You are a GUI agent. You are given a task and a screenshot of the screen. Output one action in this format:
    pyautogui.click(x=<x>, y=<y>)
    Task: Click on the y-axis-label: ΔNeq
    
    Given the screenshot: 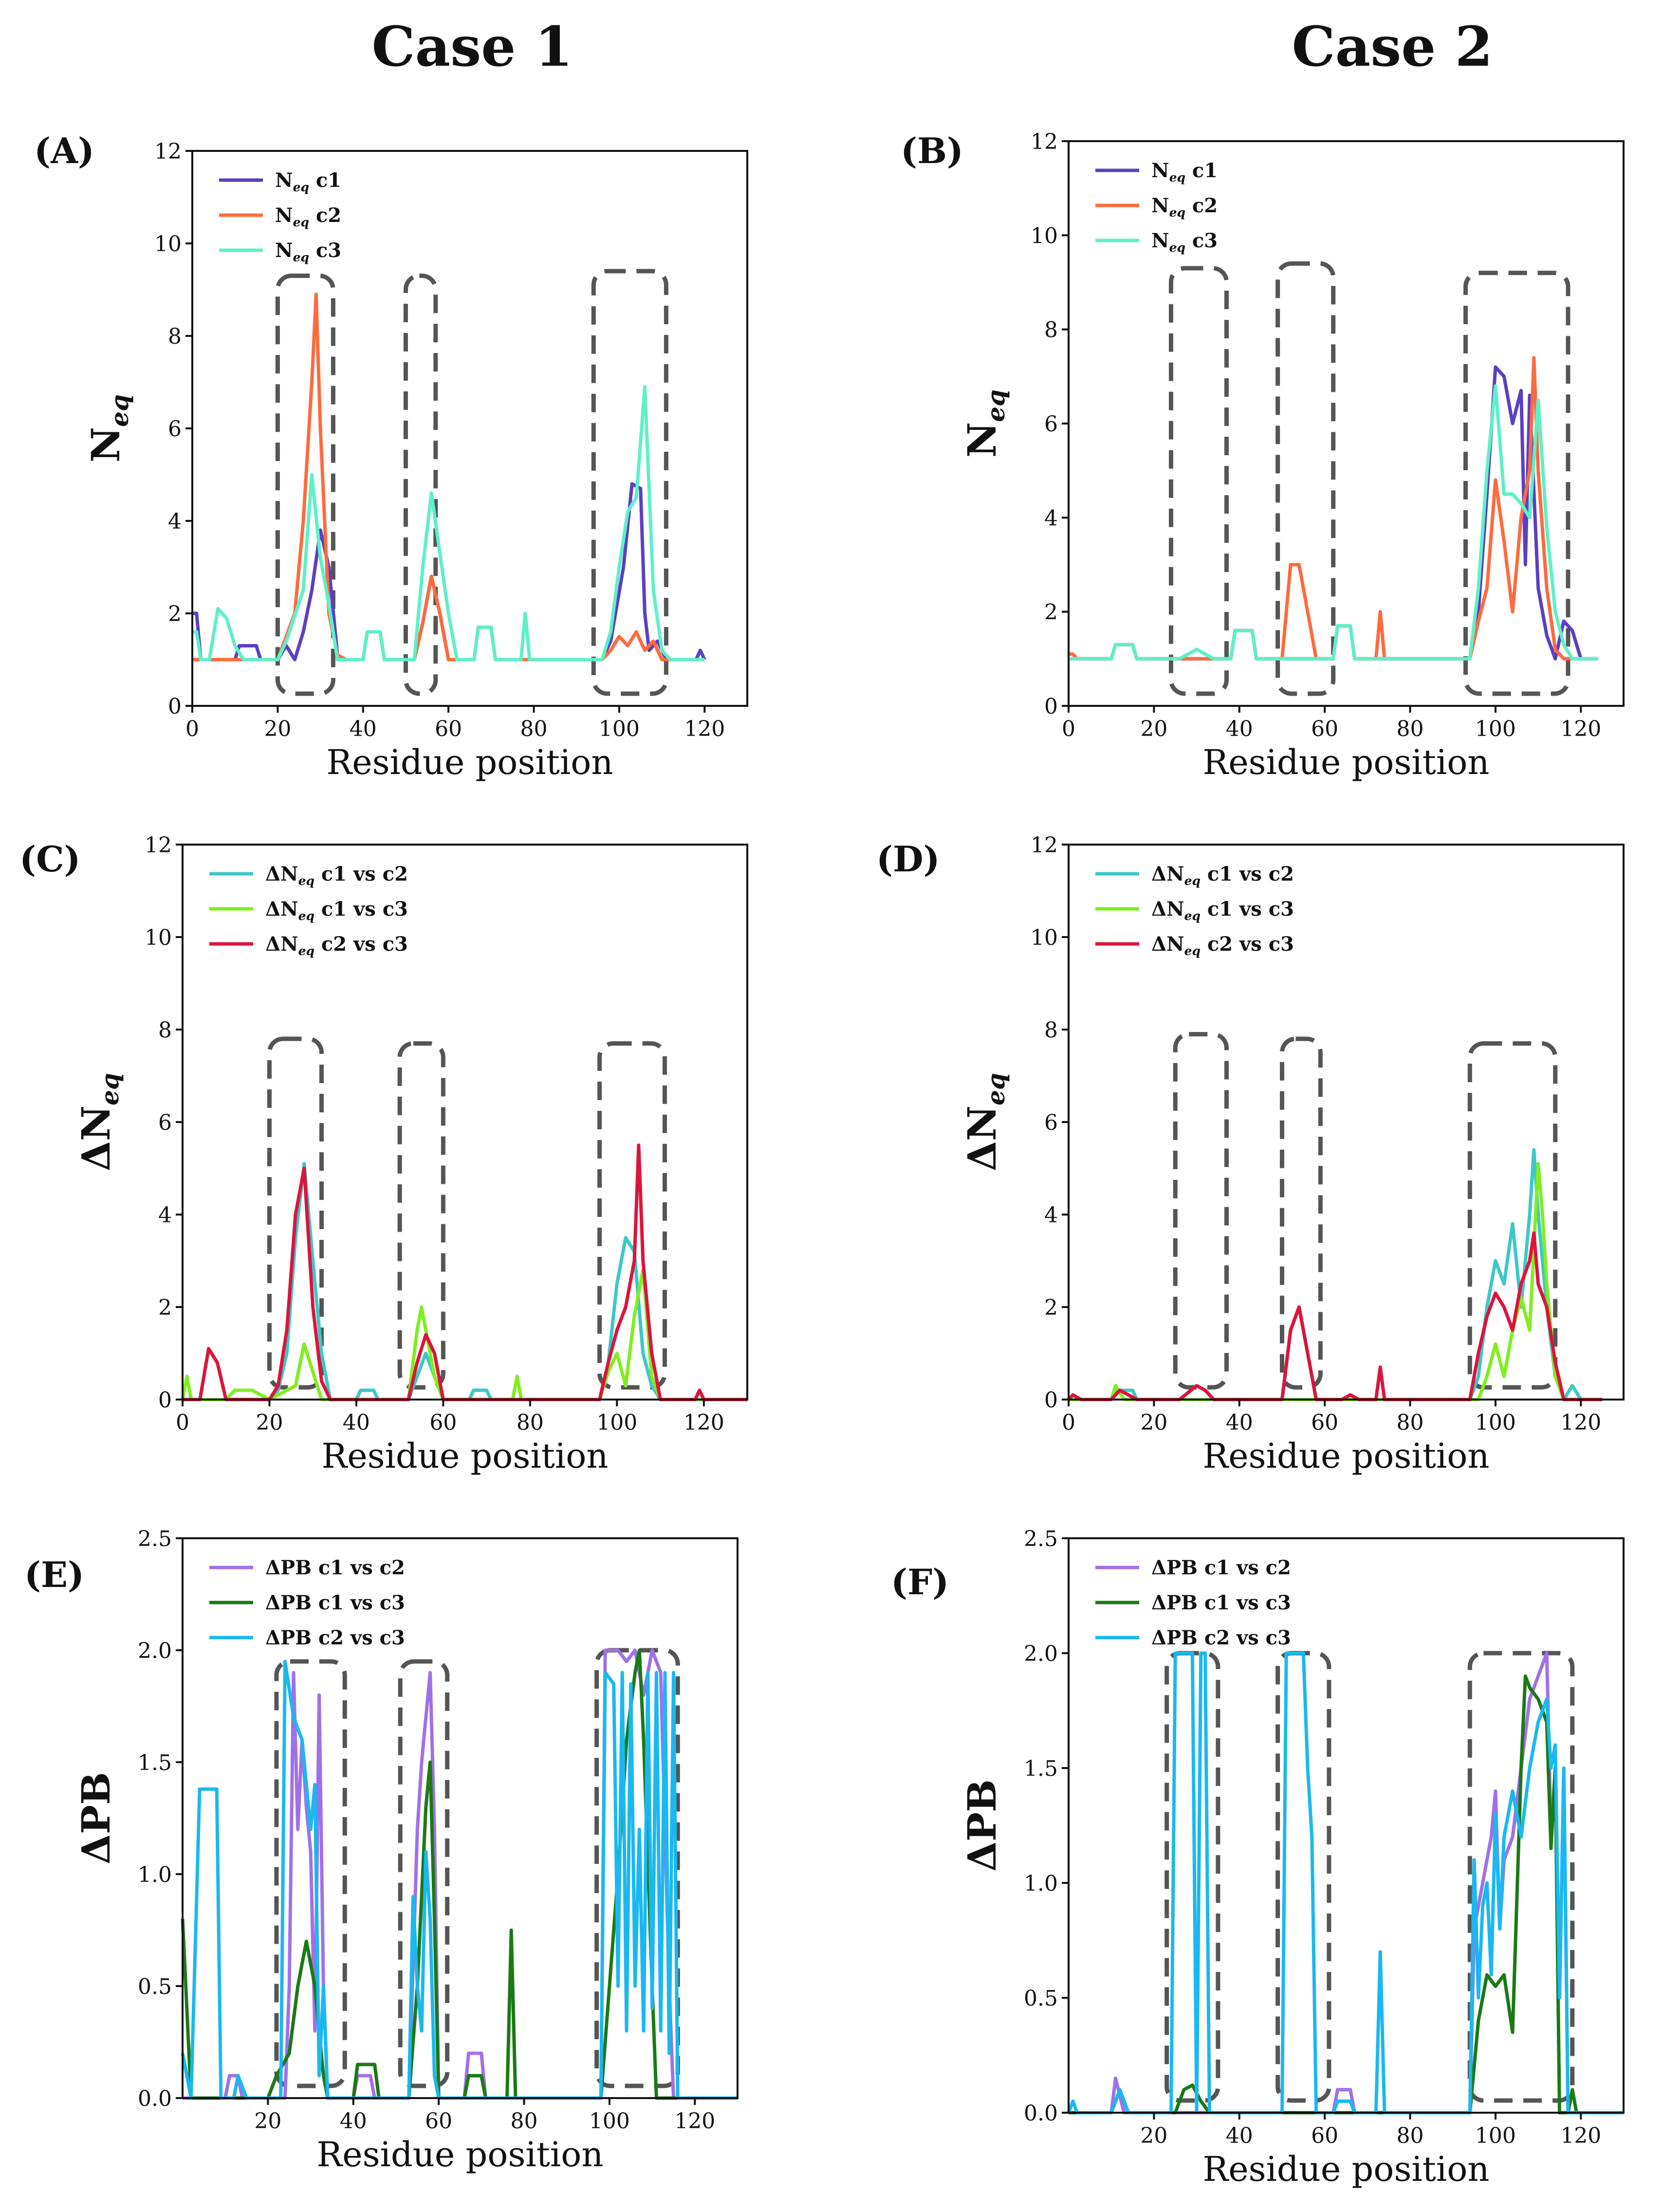 What is the action you would take?
    pyautogui.click(x=984, y=1122)
    